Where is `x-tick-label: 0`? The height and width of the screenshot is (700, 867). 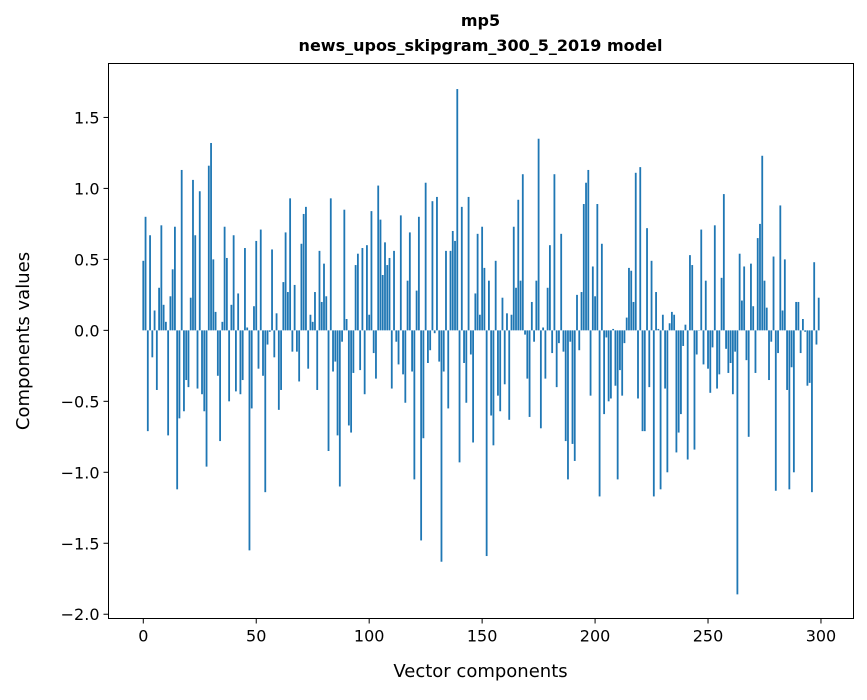
x-tick-label: 0 is located at coordinates (143, 636).